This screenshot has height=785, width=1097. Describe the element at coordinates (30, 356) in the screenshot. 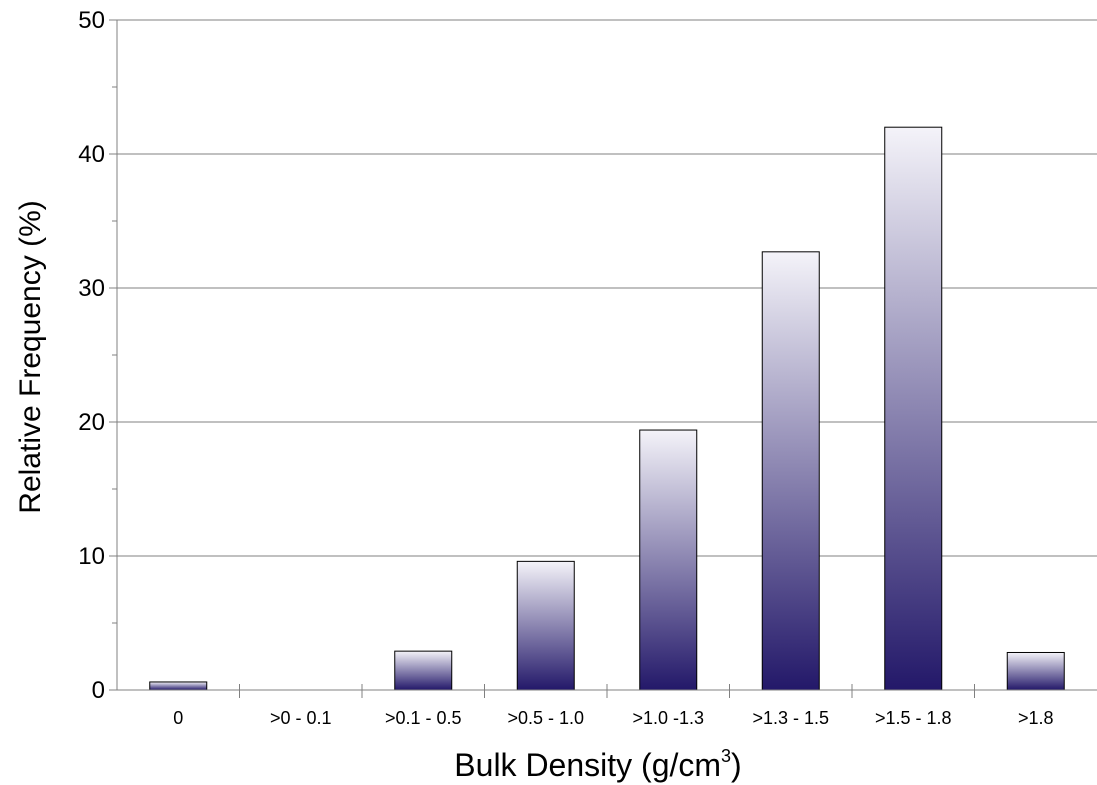

I see `y-axis-title: Relative Frequency (%)` at that location.